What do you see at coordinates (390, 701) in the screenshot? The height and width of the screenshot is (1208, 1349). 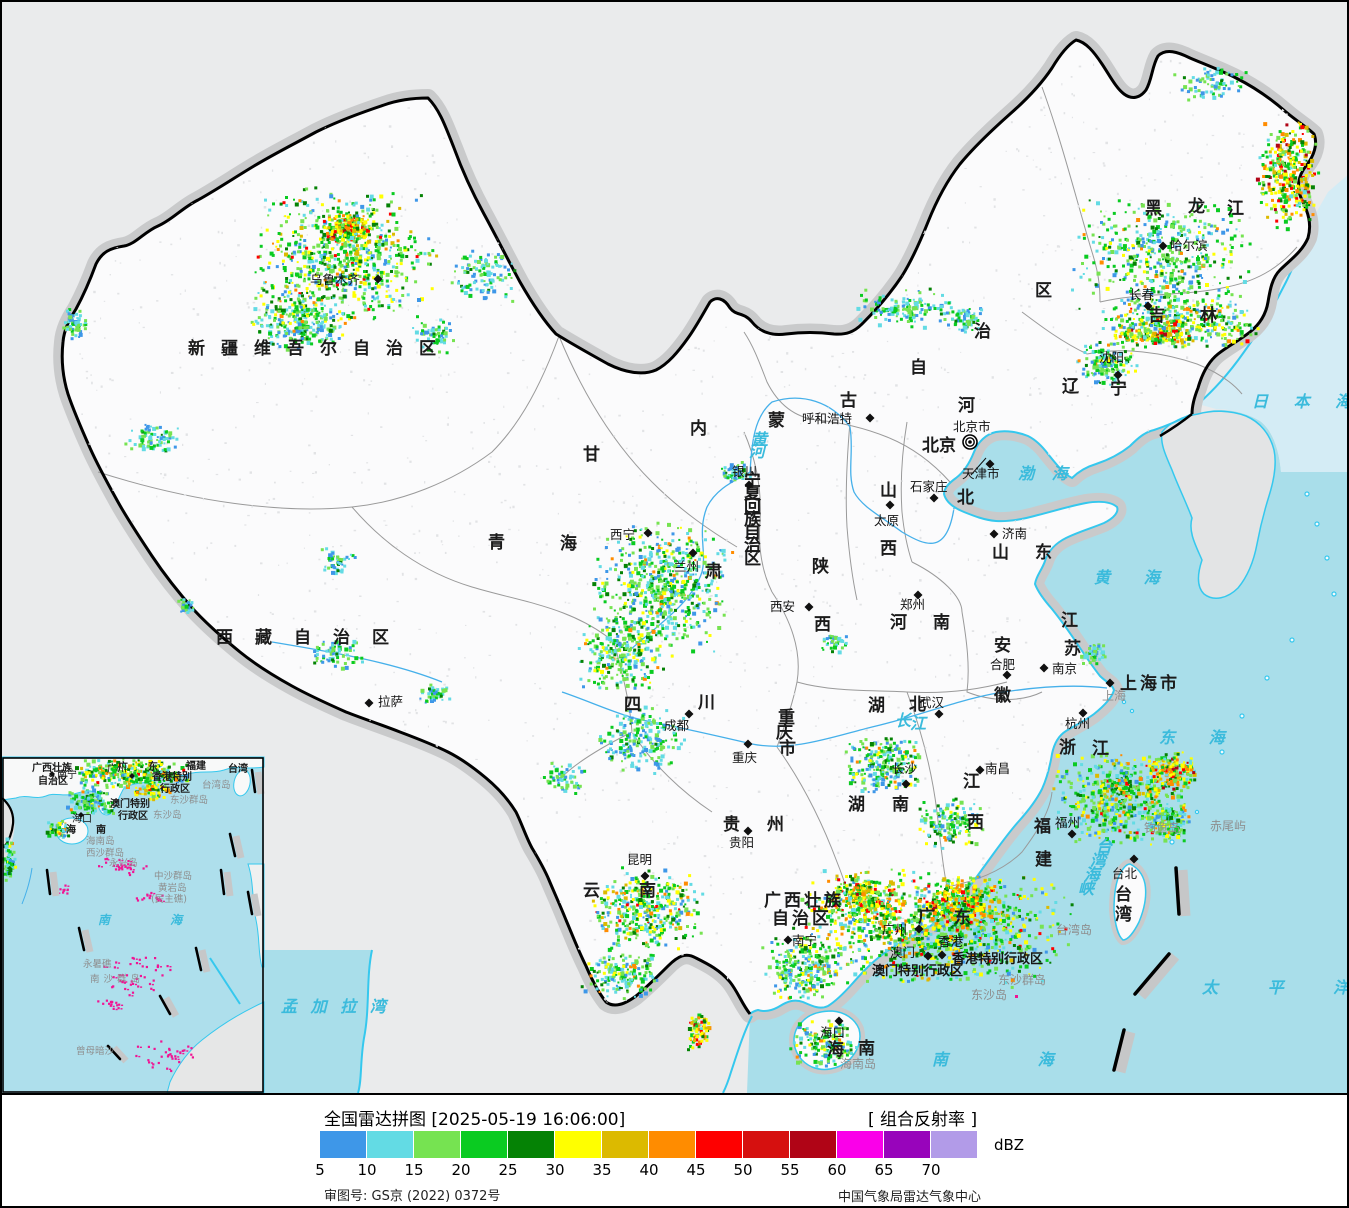 I see `city-label: 拉萨` at bounding box center [390, 701].